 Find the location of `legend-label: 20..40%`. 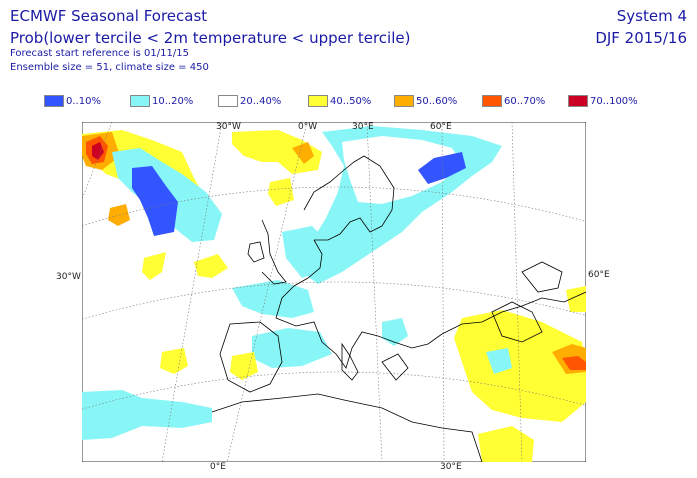

legend-label: 20..40% is located at coordinates (261, 101).